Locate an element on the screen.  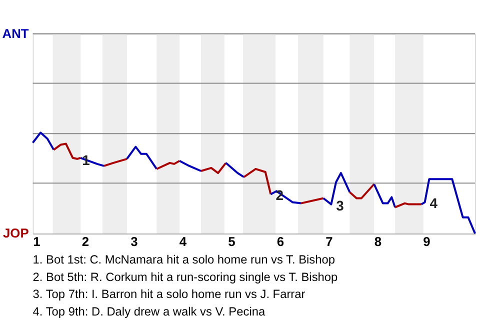
x-tick-label: 8 is located at coordinates (378, 241).